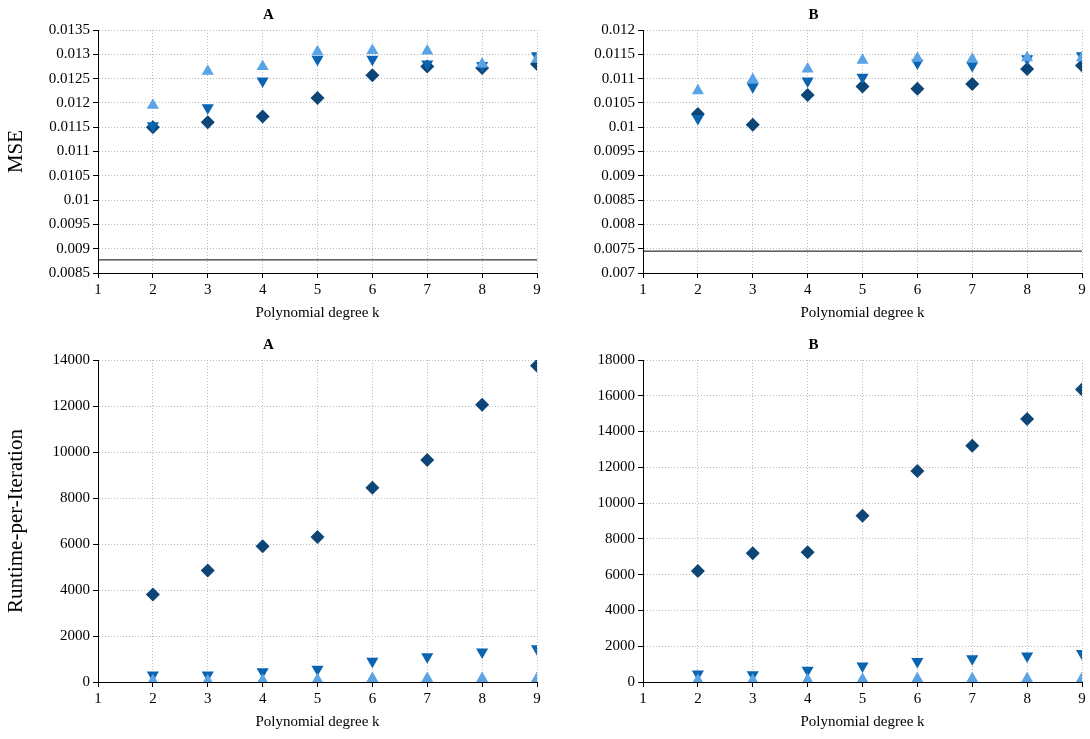  Describe the element at coordinates (616, 502) in the screenshot. I see `y-tick-label: 10000` at that location.